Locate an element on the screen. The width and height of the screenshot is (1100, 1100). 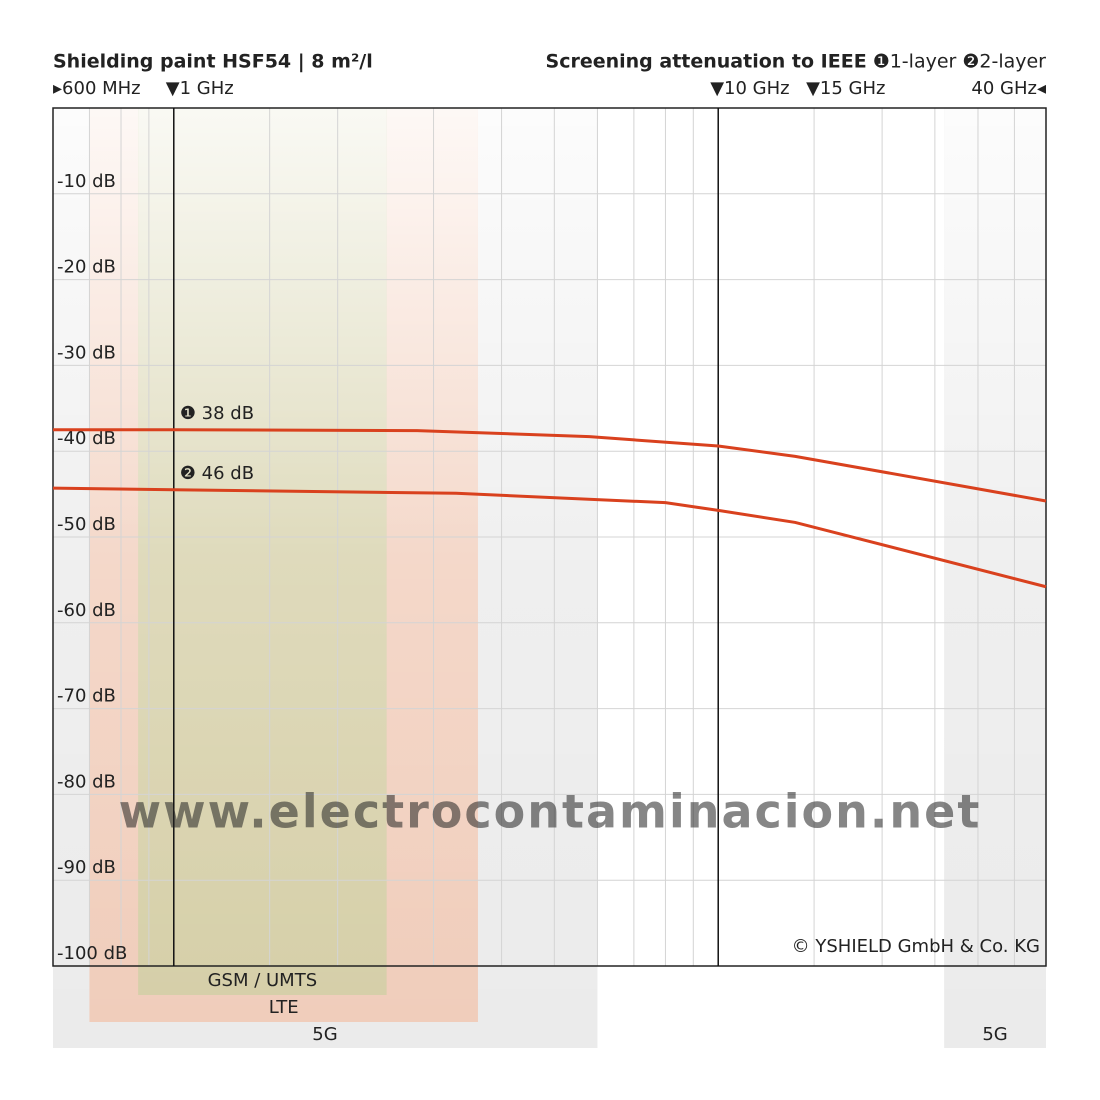
legend-title: Screening attenuation to IEEE is located at coordinates (706, 62).